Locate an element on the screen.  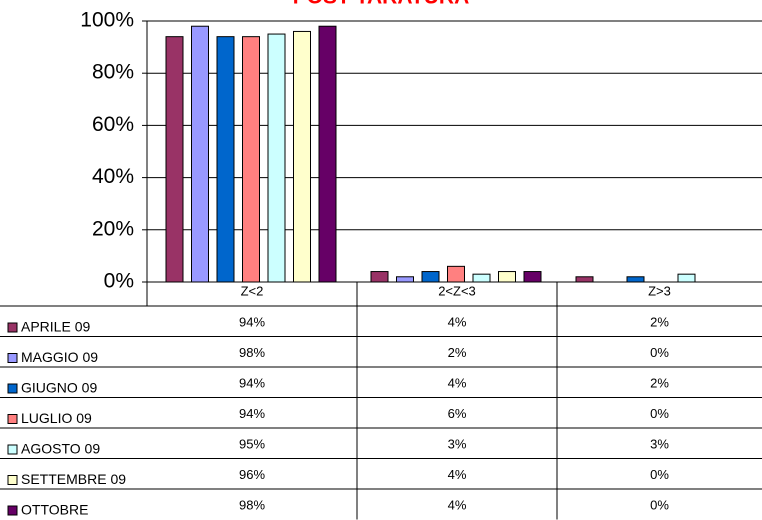
y-tick-label: 80% is located at coordinates (113, 72).